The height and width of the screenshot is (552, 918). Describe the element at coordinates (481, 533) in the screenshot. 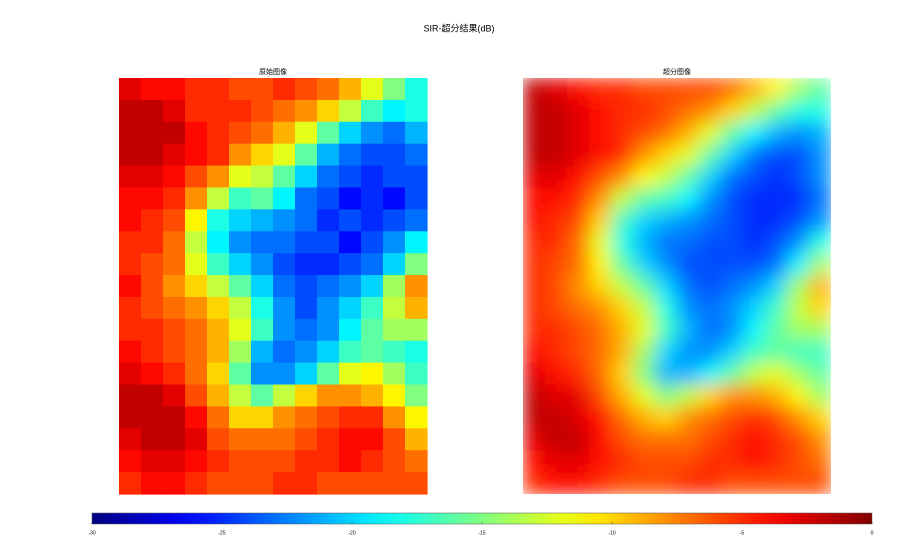

I see `colorbar-tick-label: -15` at that location.